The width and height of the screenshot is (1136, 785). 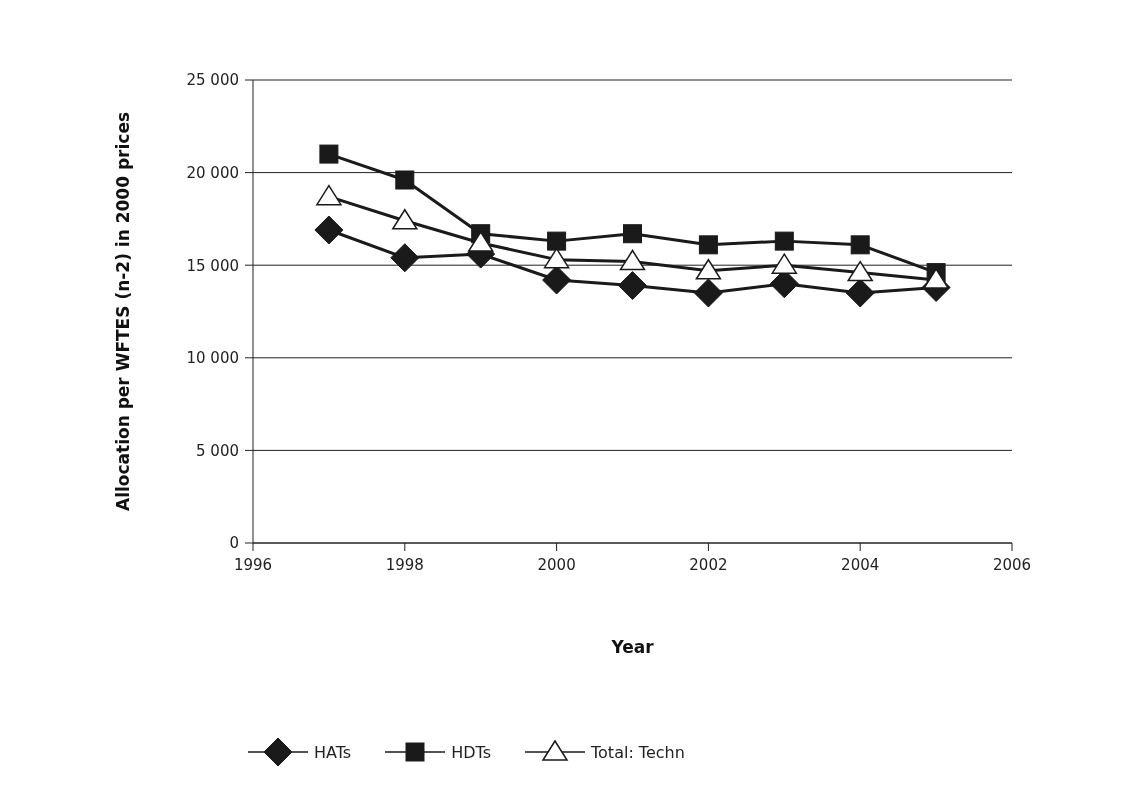 What do you see at coordinates (860, 564) in the screenshot?
I see `x-tick-label: 2004` at bounding box center [860, 564].